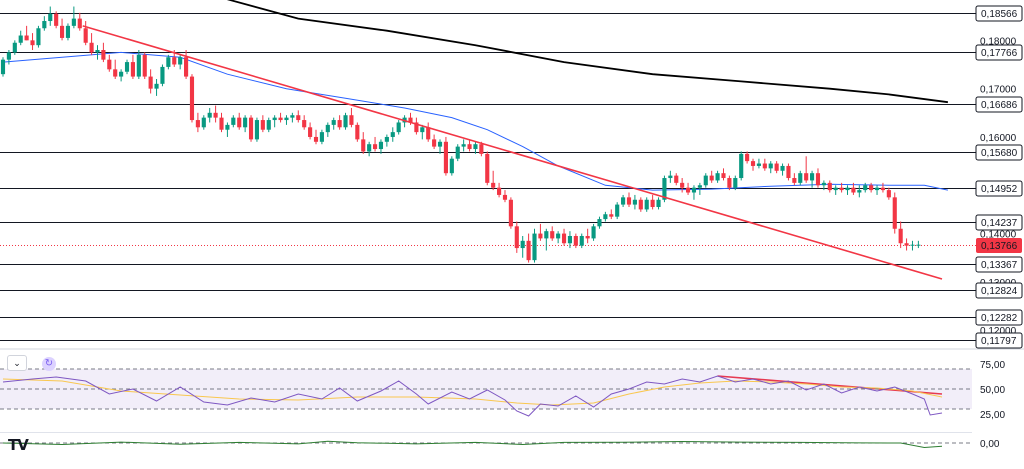 The width and height of the screenshot is (1024, 469). Describe the element at coordinates (998, 331) in the screenshot. I see `price-axis-tick: 0,12000` at that location.